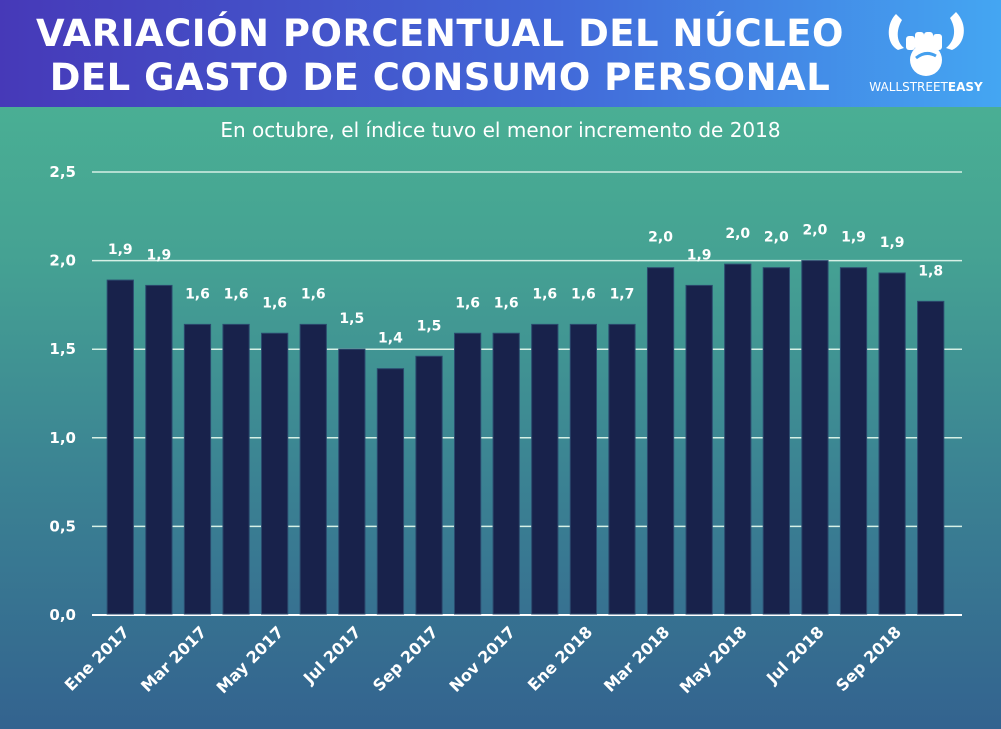  Describe the element at coordinates (62, 438) in the screenshot. I see `y-tick-label: 1,0` at that location.